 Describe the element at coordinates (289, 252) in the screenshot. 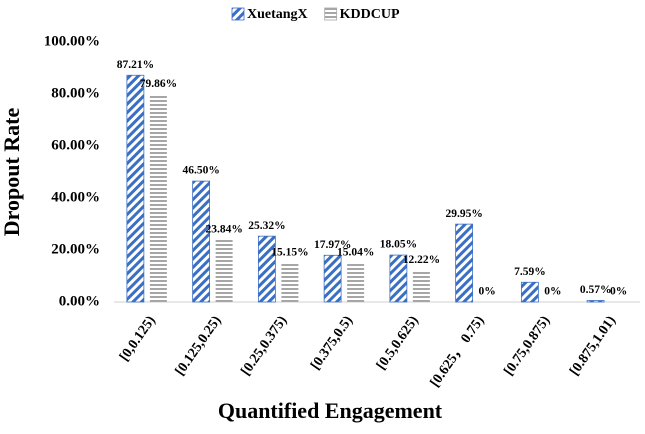

I see `value-label: 15.15%` at that location.